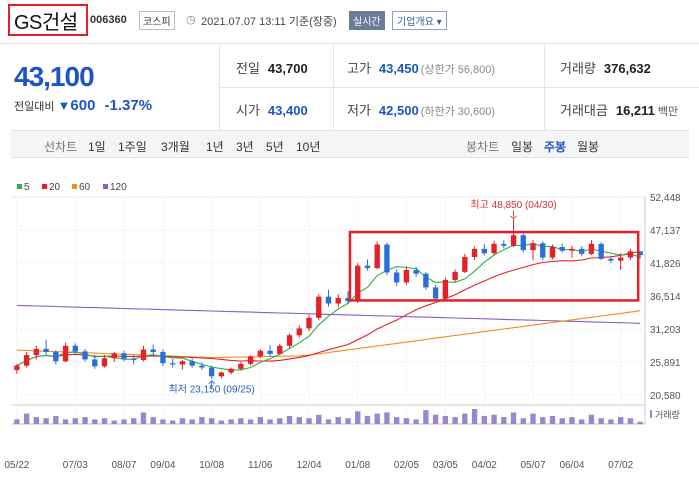  What do you see at coordinates (367, 20) in the screenshot?
I see `realtime-button: 실시간` at bounding box center [367, 20].